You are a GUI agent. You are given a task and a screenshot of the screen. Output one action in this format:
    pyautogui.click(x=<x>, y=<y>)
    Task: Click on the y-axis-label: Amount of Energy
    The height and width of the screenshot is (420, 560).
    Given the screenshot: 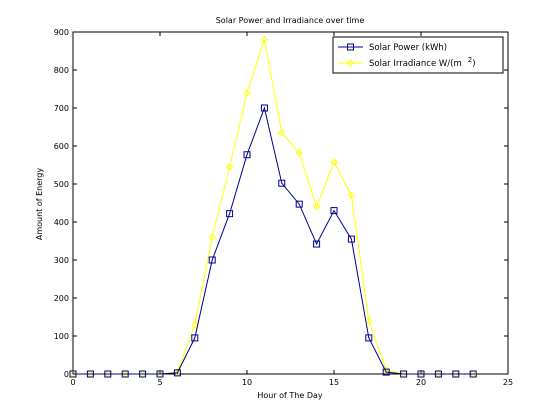 What is the action you would take?
    pyautogui.click(x=39, y=204)
    